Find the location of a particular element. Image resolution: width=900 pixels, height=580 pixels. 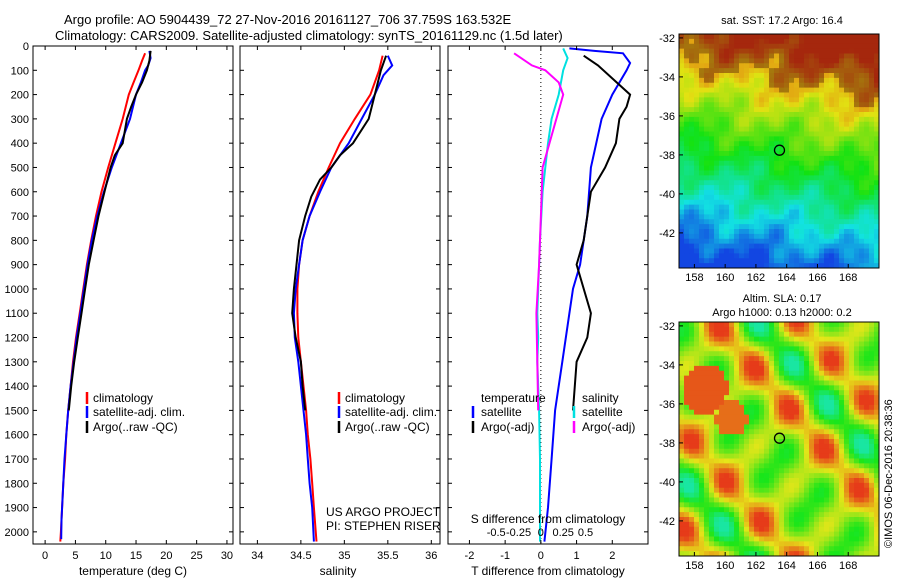

s-diff-tick-label: 0.25 is located at coordinates (562, 533).